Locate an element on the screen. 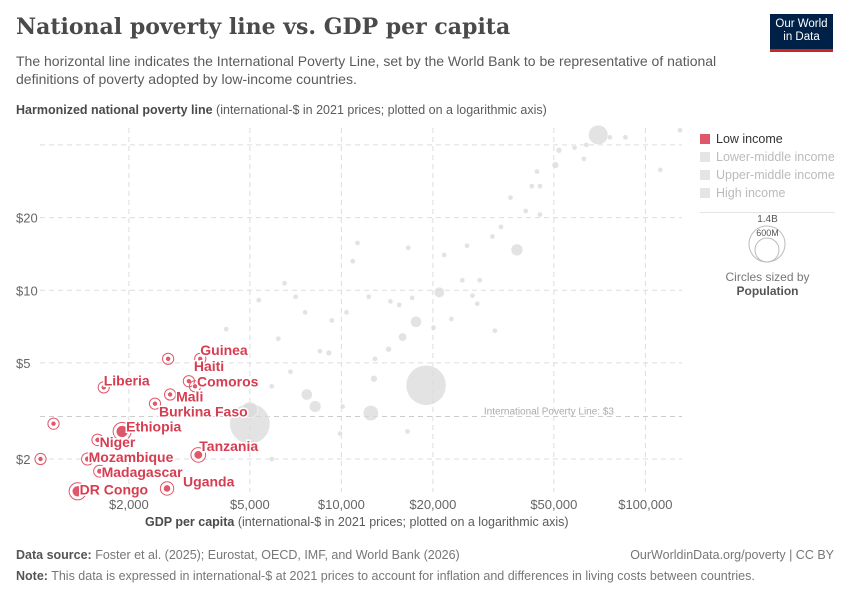  legend-label: Low income is located at coordinates (749, 139).